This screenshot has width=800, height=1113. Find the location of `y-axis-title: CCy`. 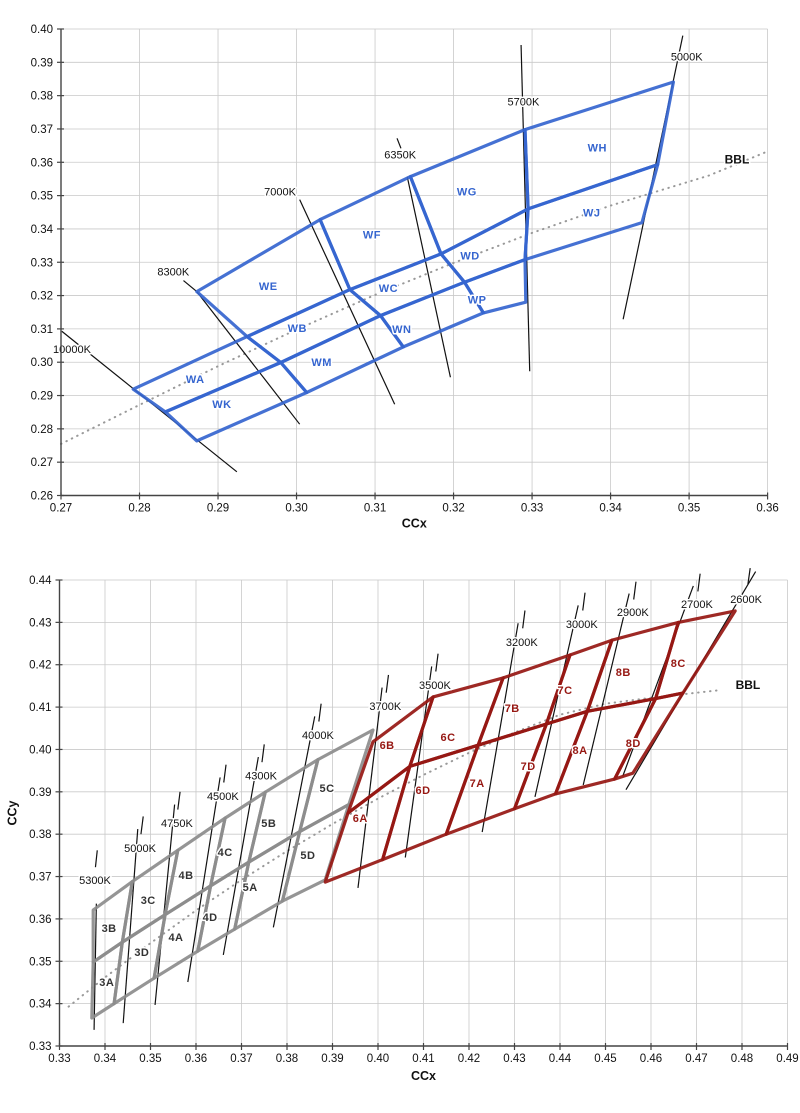

y-axis-title: CCy is located at coordinates (13, 812).